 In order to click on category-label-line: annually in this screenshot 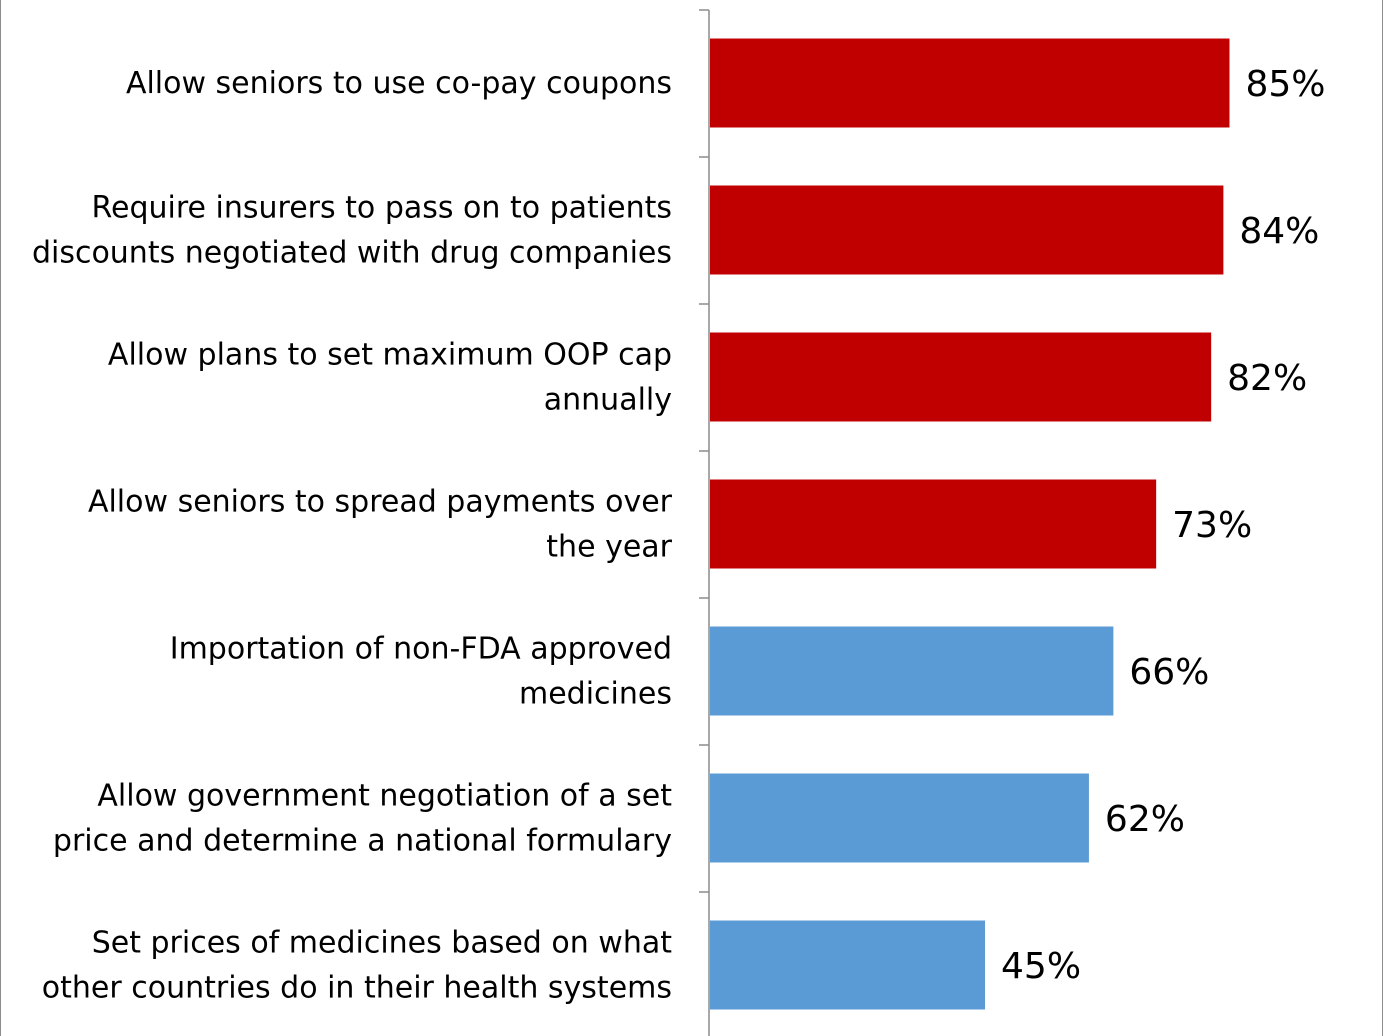, I will do `click(608, 400)`.